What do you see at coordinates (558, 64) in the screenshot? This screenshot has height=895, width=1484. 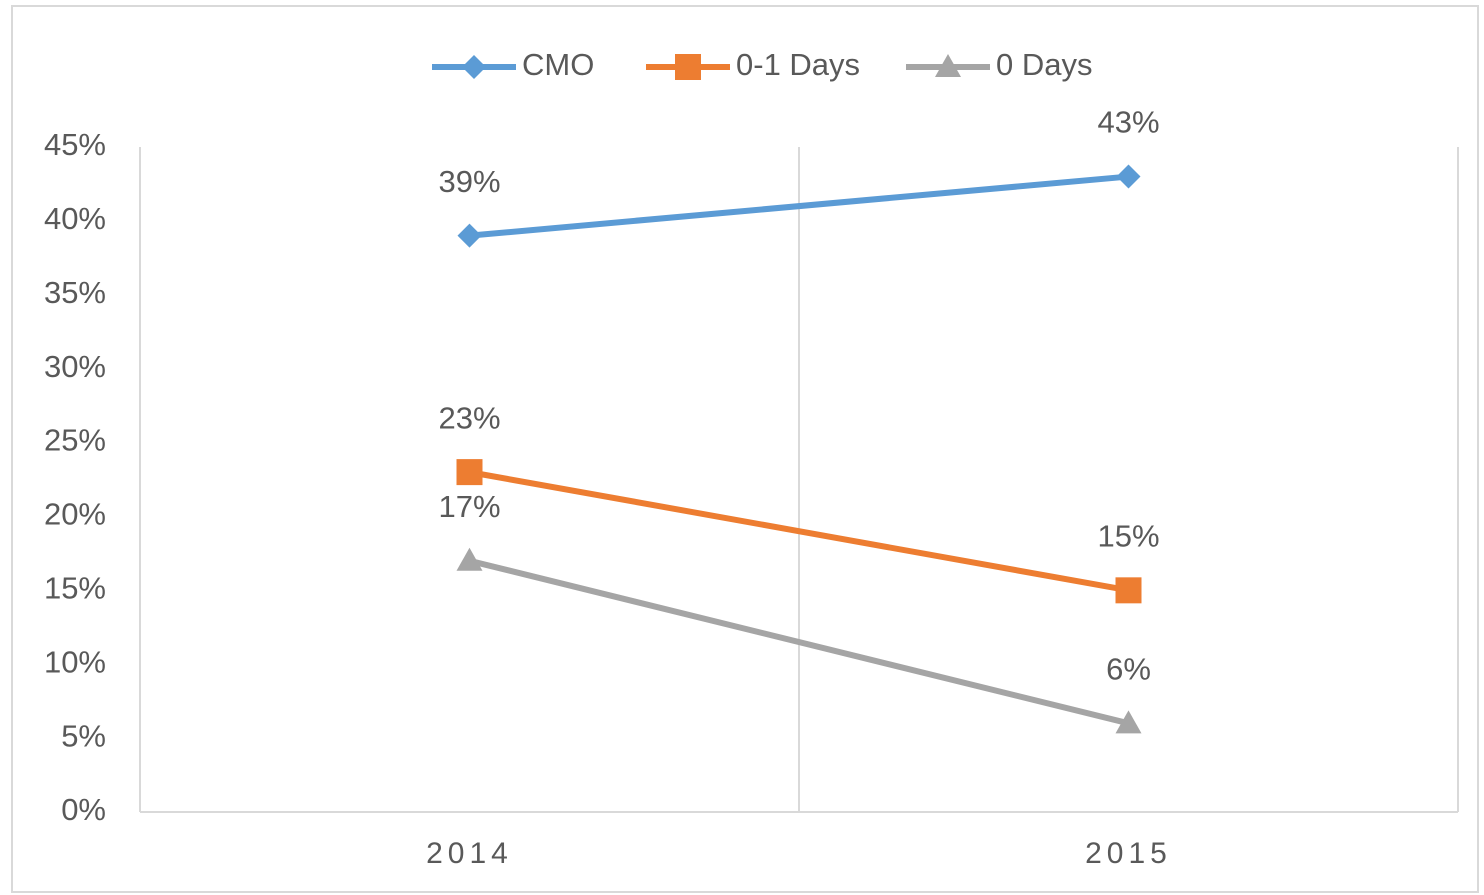 I see `legend-label: CMO` at bounding box center [558, 64].